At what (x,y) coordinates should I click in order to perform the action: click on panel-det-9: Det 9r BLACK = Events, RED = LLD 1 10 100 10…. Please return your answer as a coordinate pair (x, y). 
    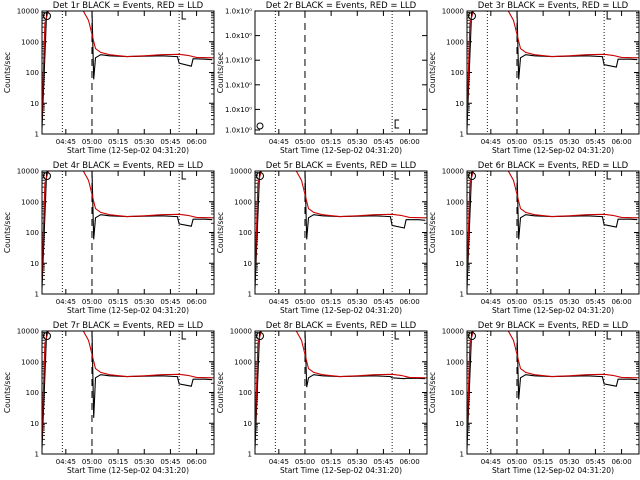
    Looking at the image, I should click on (534, 398).